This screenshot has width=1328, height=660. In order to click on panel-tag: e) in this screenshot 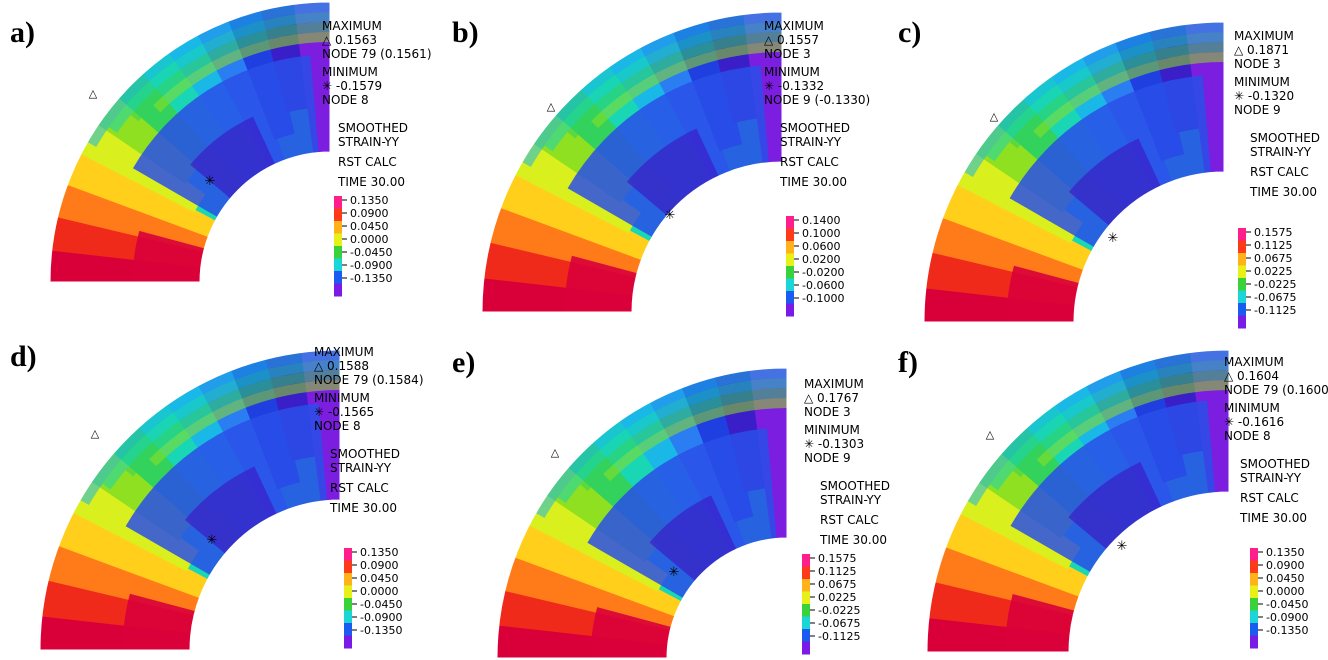, I will do `click(464, 362)`.